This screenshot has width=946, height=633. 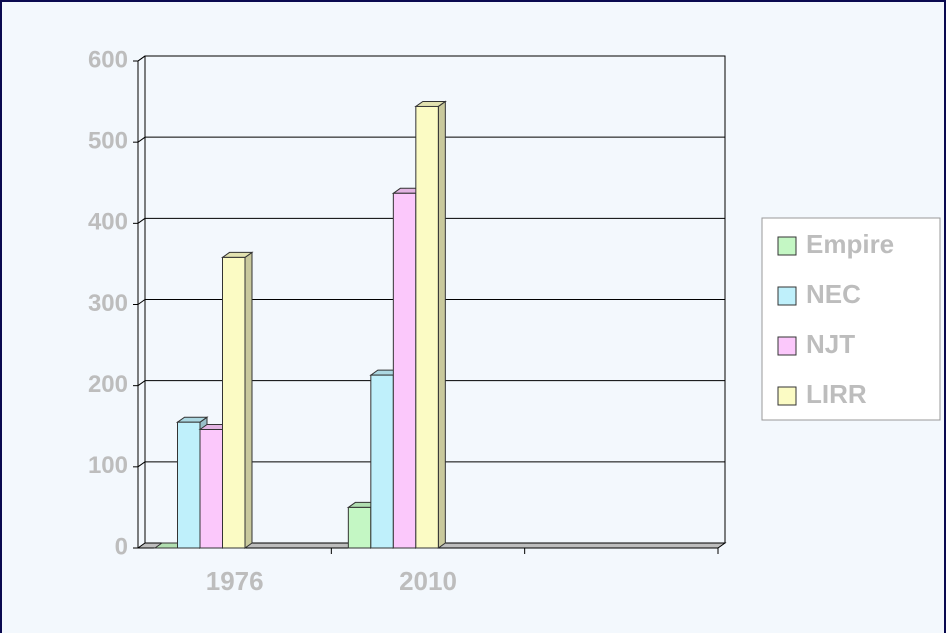 What do you see at coordinates (108, 303) in the screenshot?
I see `y-tick-label: 300` at bounding box center [108, 303].